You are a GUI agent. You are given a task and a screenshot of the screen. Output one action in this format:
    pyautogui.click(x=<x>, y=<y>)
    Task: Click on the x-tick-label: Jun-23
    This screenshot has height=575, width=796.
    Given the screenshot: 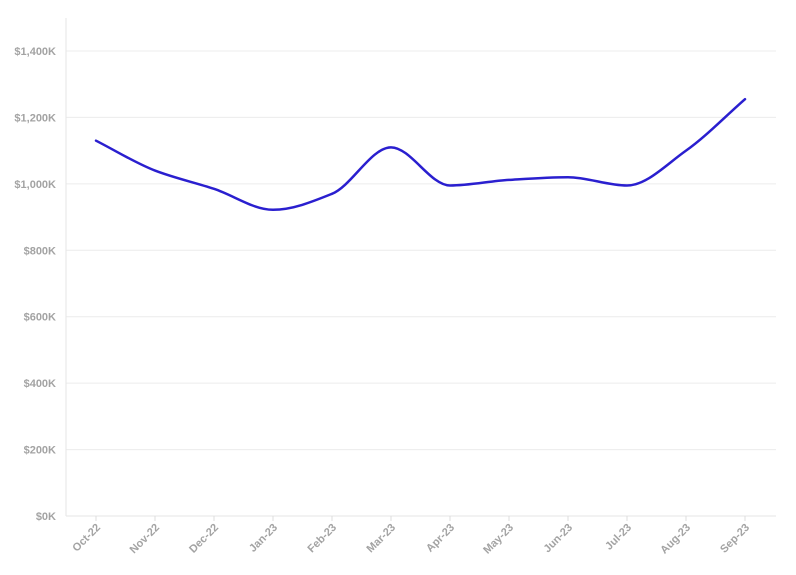 What is the action you would take?
    pyautogui.click(x=559, y=539)
    